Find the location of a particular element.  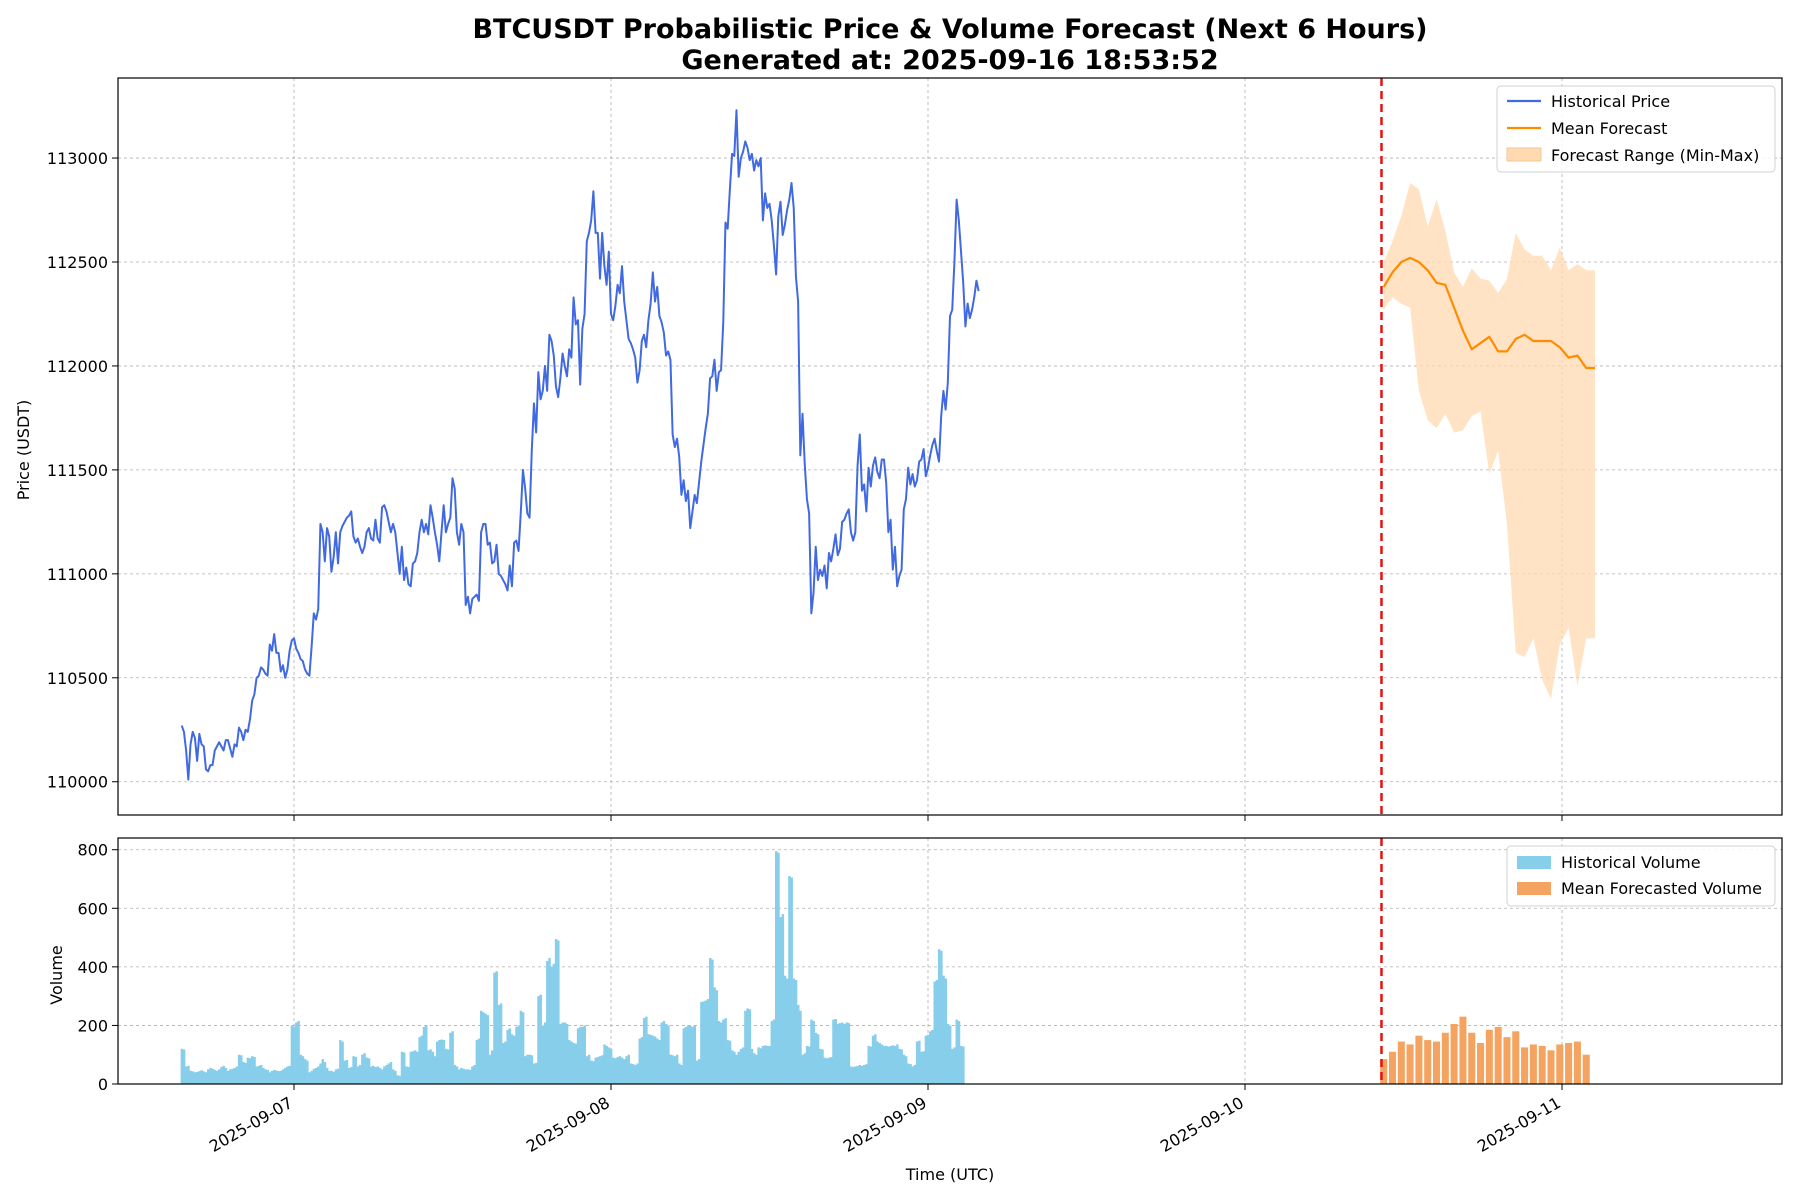

price-legend-box is located at coordinates (1636, 129).